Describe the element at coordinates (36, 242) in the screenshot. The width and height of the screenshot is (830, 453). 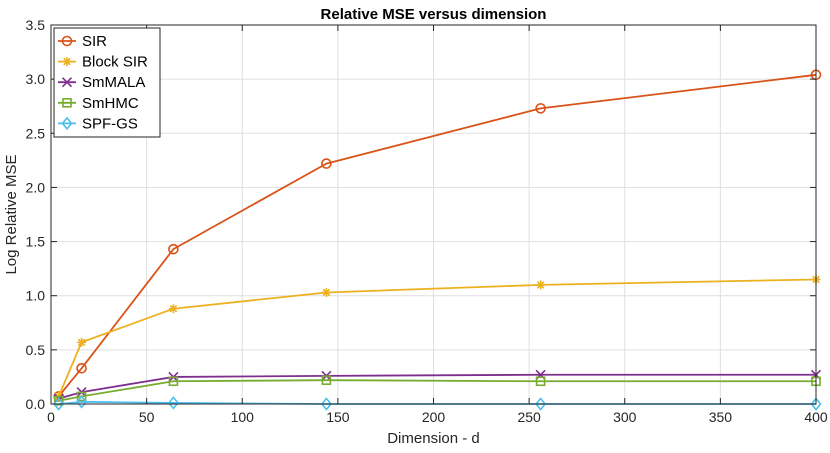
I see `y-tick-label: 1.5` at that location.